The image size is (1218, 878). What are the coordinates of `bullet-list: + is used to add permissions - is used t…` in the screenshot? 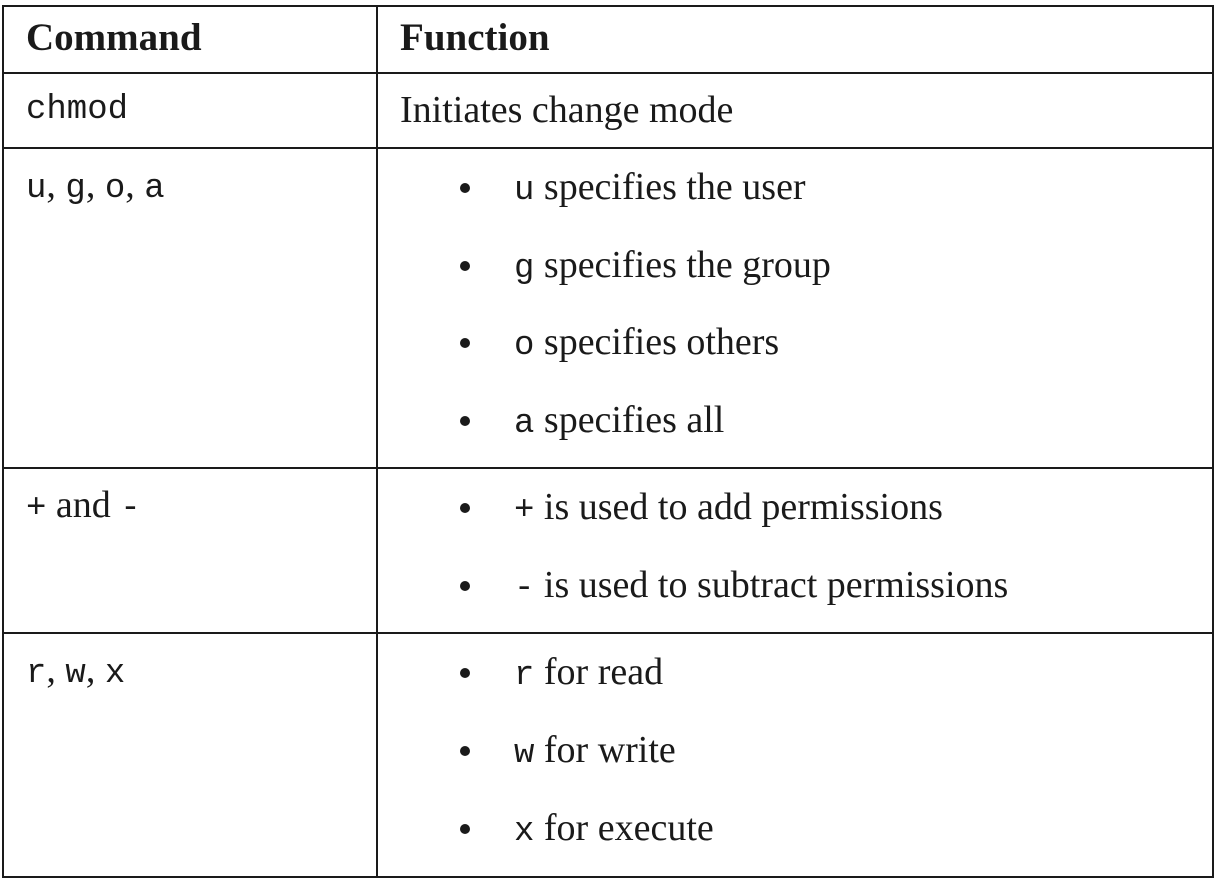 It's located at (795, 550).